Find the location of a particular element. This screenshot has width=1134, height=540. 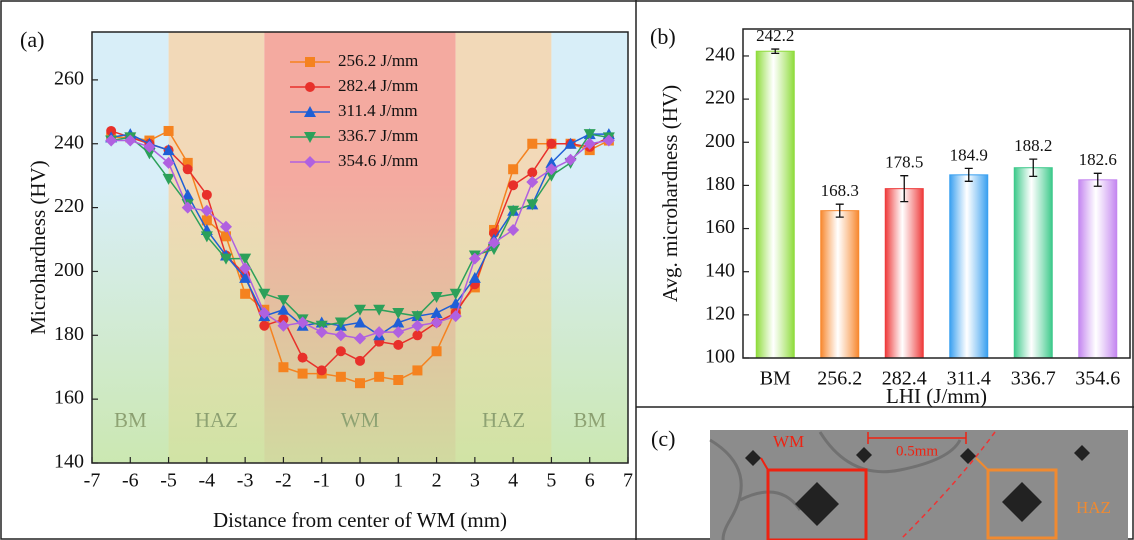

data-label: 178.5 is located at coordinates (904, 162).